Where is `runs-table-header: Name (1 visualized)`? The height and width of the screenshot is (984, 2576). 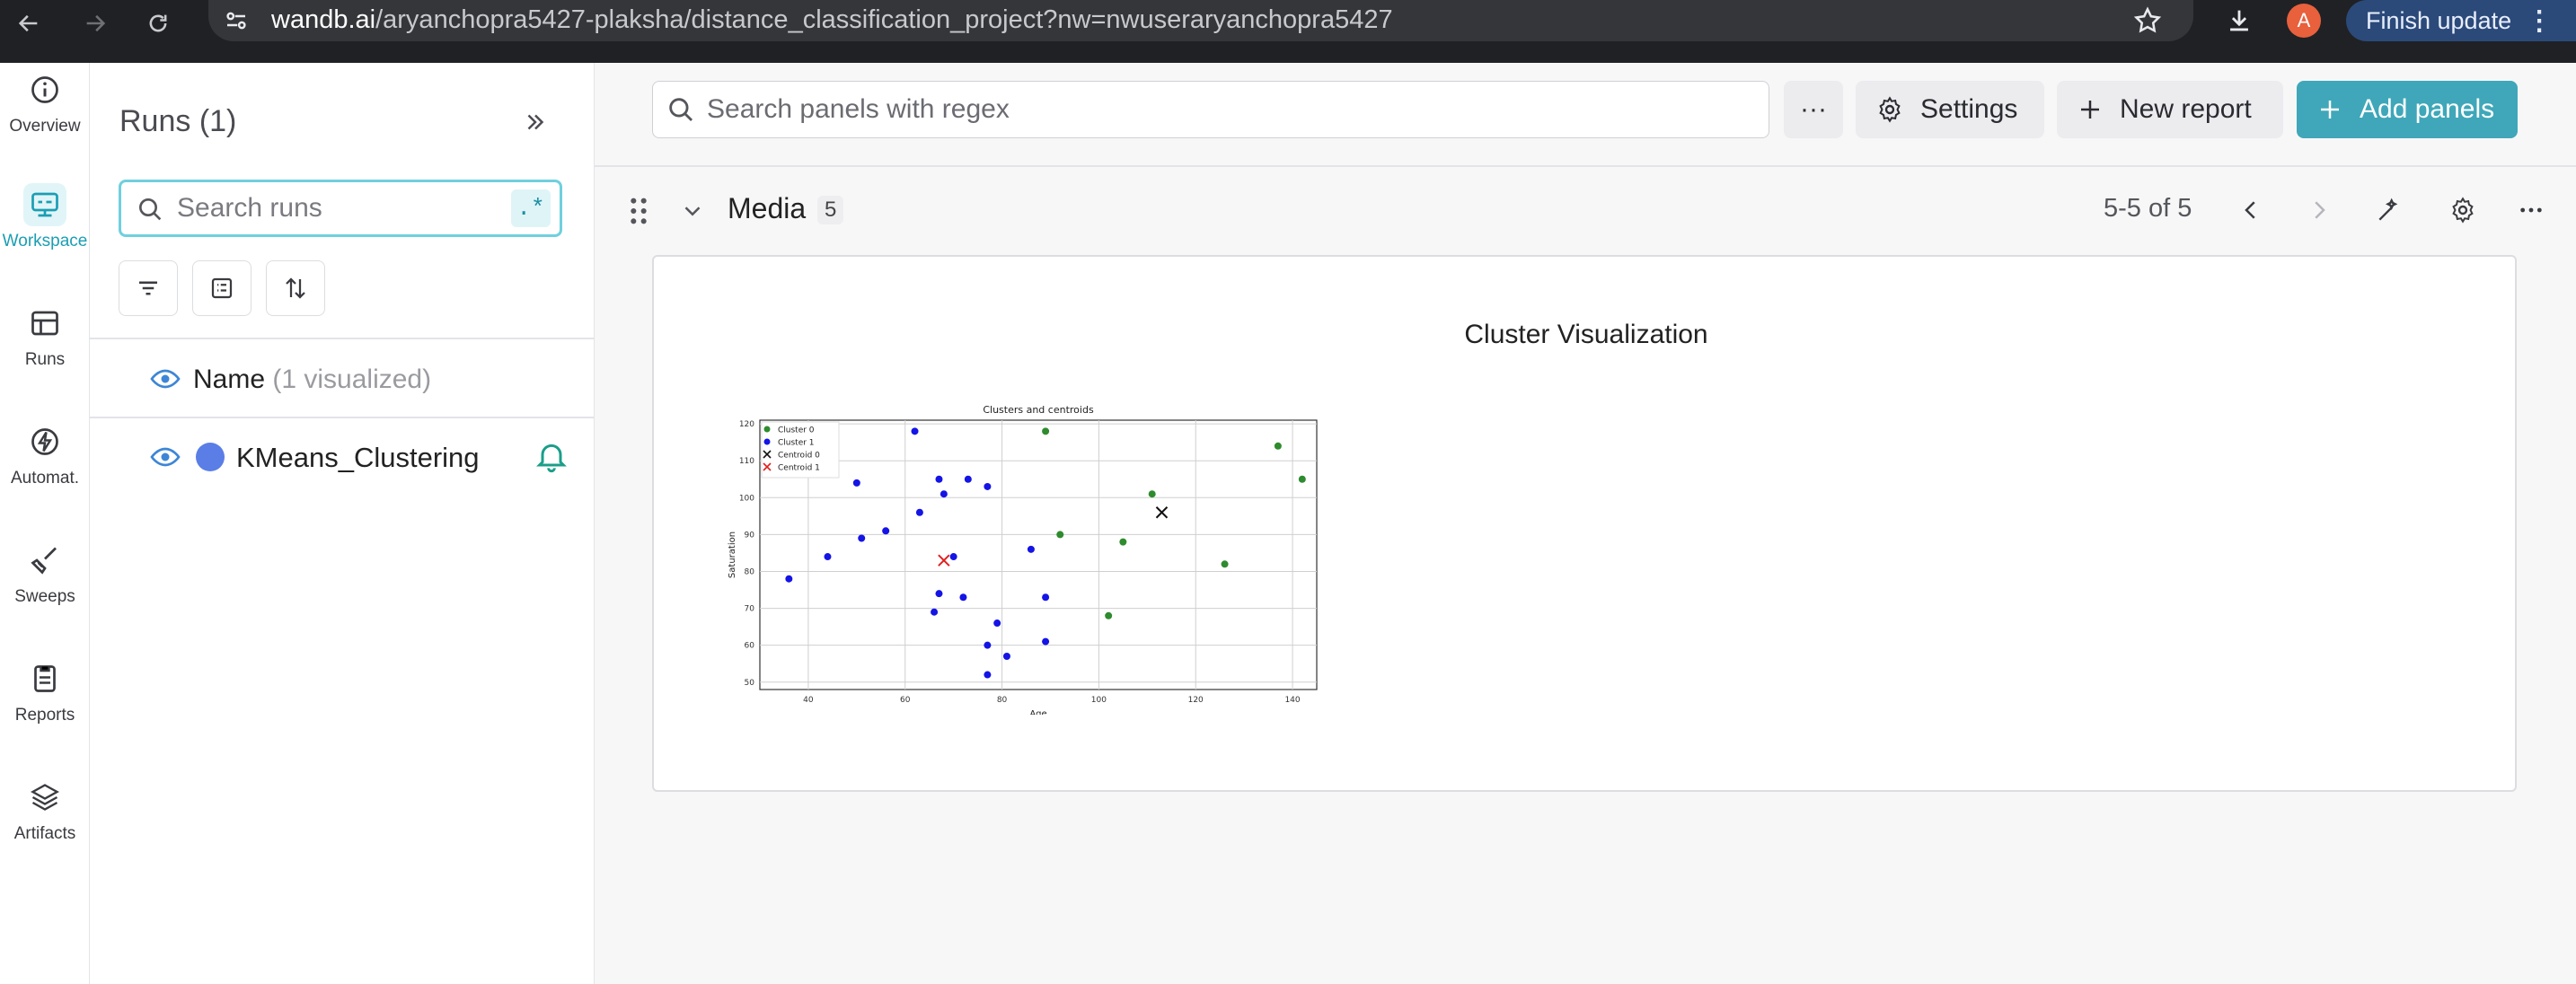
runs-table-header: Name (1 visualized) is located at coordinates (342, 378).